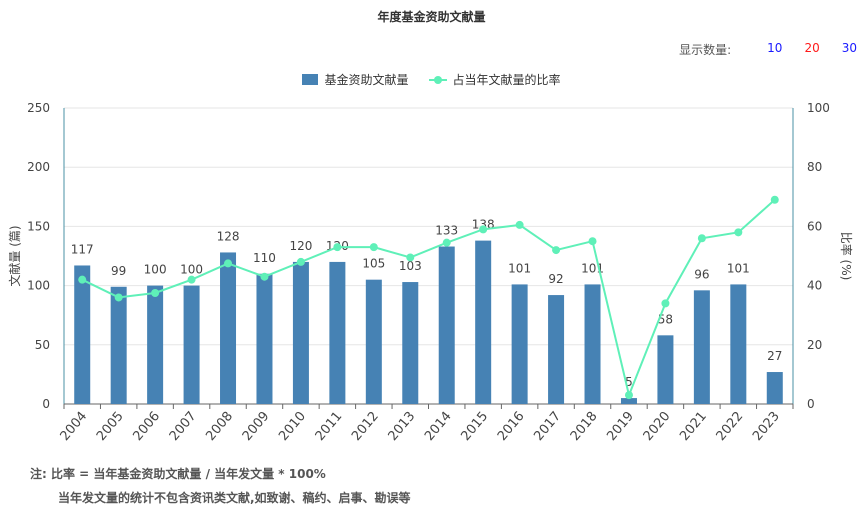 This screenshot has width=863, height=519. What do you see at coordinates (14, 255) in the screenshot?
I see `y-axis-title: 文献量 (篇)` at bounding box center [14, 255].